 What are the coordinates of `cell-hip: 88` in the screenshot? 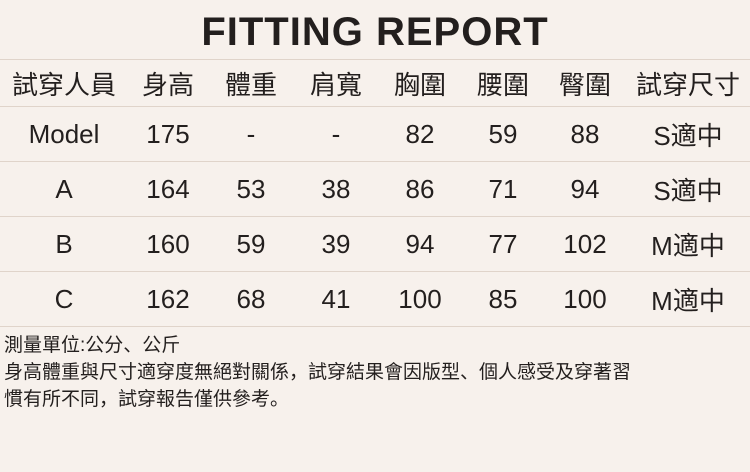 It's located at (585, 134).